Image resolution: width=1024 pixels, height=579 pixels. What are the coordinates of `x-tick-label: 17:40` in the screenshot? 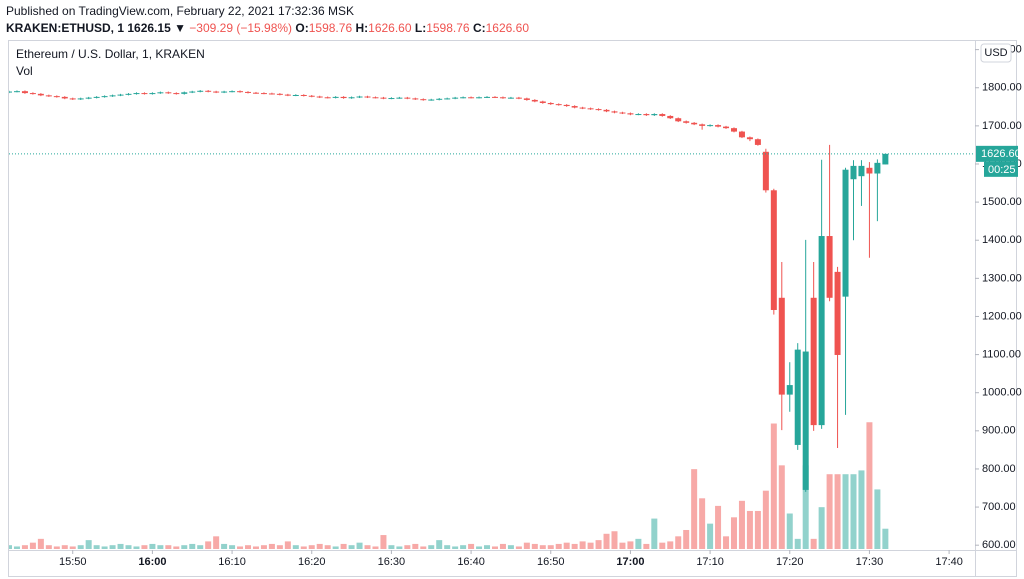 It's located at (949, 562).